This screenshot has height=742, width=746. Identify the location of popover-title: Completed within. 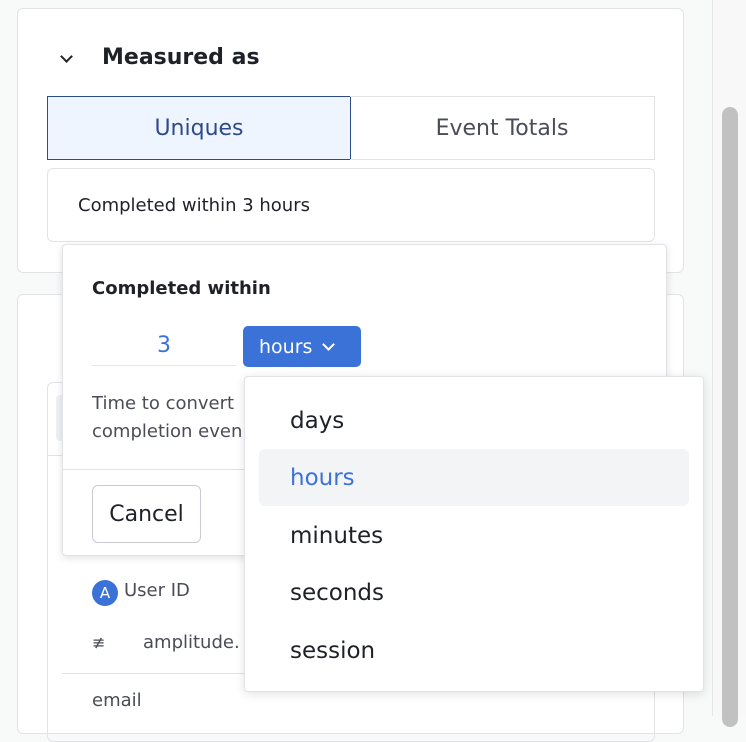
(181, 288).